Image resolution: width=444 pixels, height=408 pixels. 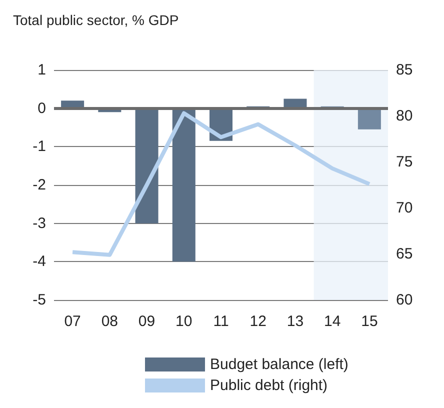 What do you see at coordinates (39, 223) in the screenshot?
I see `y-tick-label: -3` at bounding box center [39, 223].